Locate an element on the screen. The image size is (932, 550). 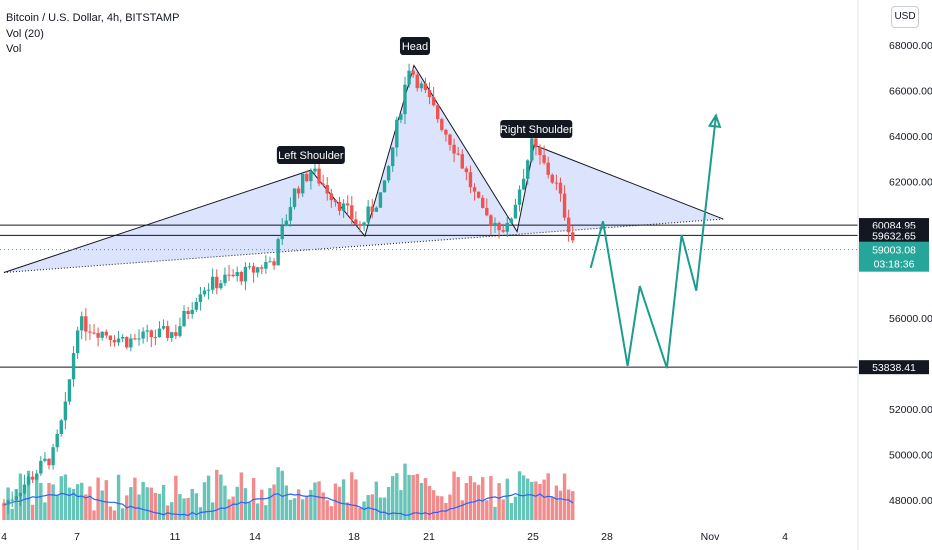
vol-ma-label: Vol (20) is located at coordinates (25, 34).